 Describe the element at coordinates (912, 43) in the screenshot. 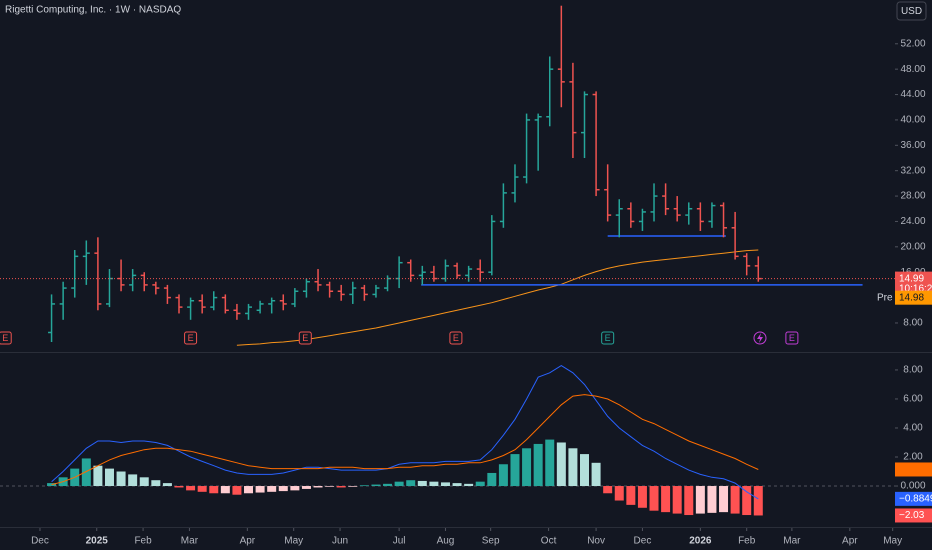

I see `y-tick-label: 52.00` at that location.